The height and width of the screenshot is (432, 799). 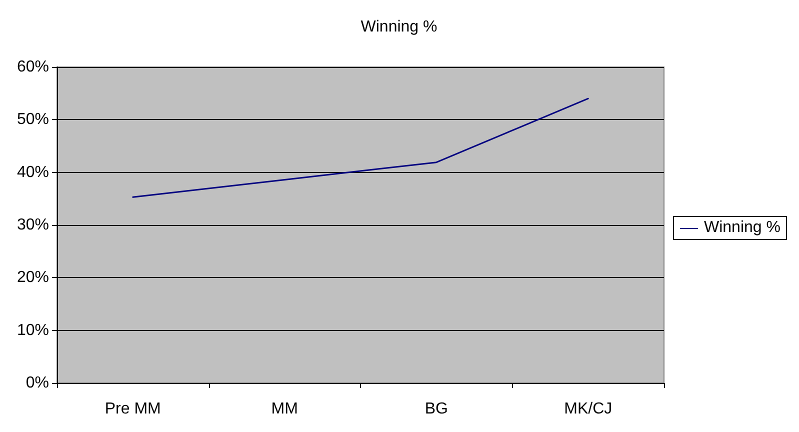 What do you see at coordinates (32, 172) in the screenshot?
I see `y-tick-label: 40%` at bounding box center [32, 172].